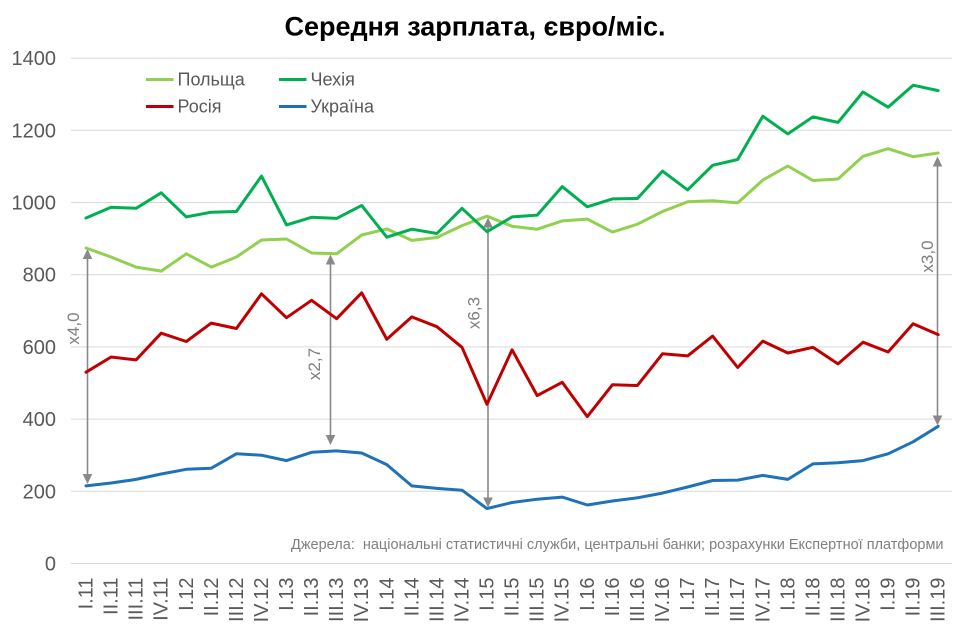 The image size is (960, 632). What do you see at coordinates (39, 276) in the screenshot?
I see `svg-text: 800` at bounding box center [39, 276].